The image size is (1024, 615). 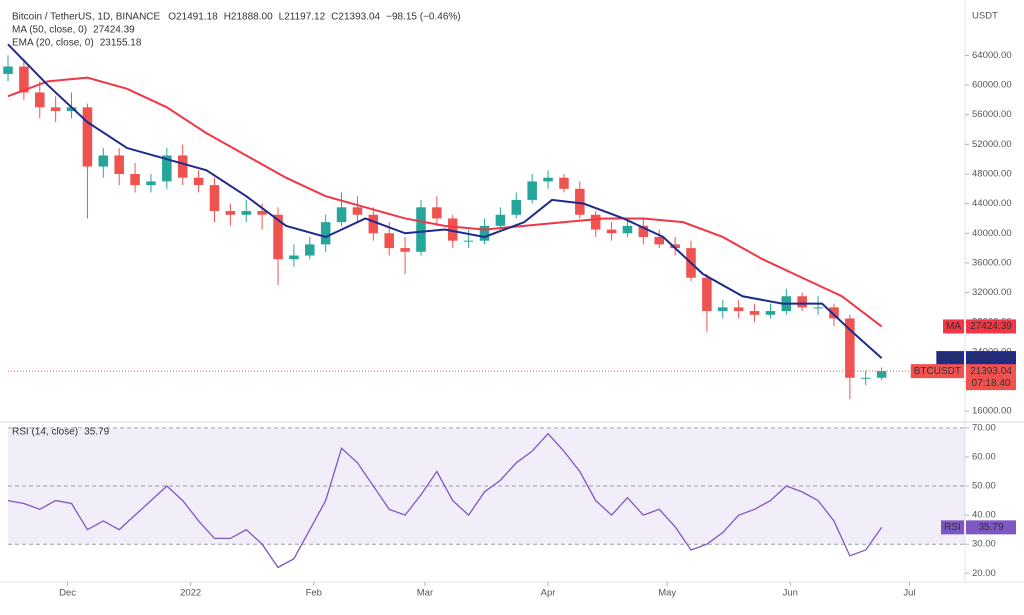 I want to click on badge-label: EMA, so click(x=950, y=358).